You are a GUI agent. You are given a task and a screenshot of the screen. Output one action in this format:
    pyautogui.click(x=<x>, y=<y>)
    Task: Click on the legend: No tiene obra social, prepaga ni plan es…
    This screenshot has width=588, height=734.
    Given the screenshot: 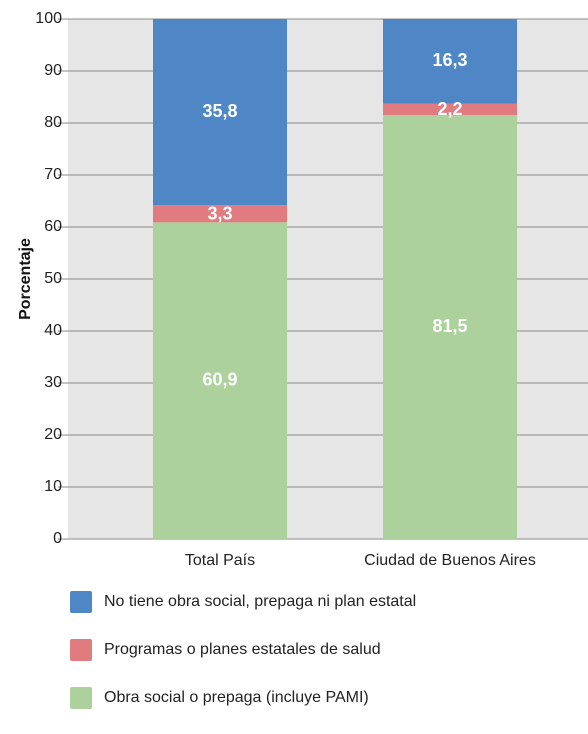 What is the action you would take?
    pyautogui.click(x=243, y=662)
    